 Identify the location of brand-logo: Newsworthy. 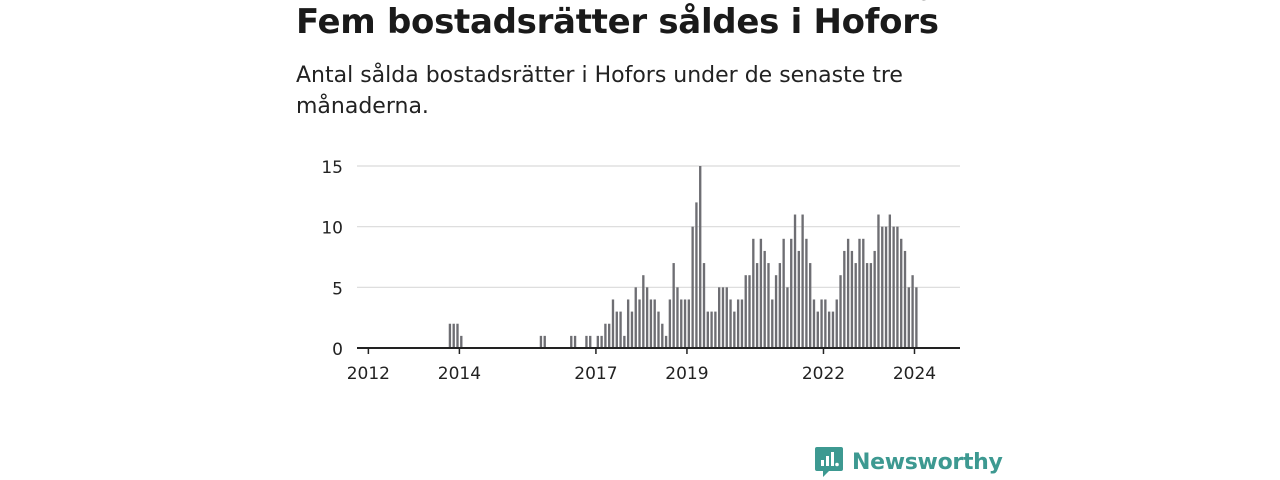
(908, 462).